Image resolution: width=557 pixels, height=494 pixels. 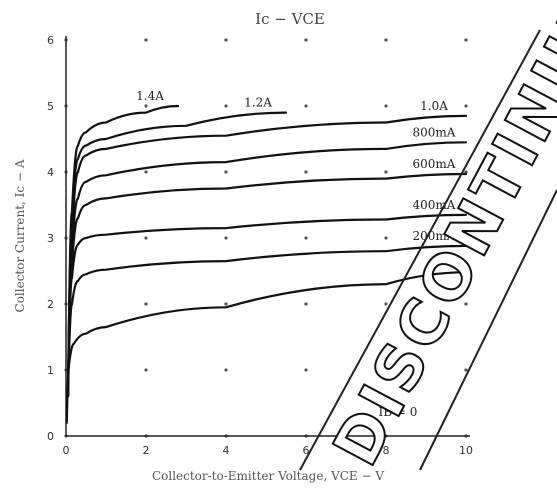 I want to click on x-tick-label: 0, so click(x=66, y=450).